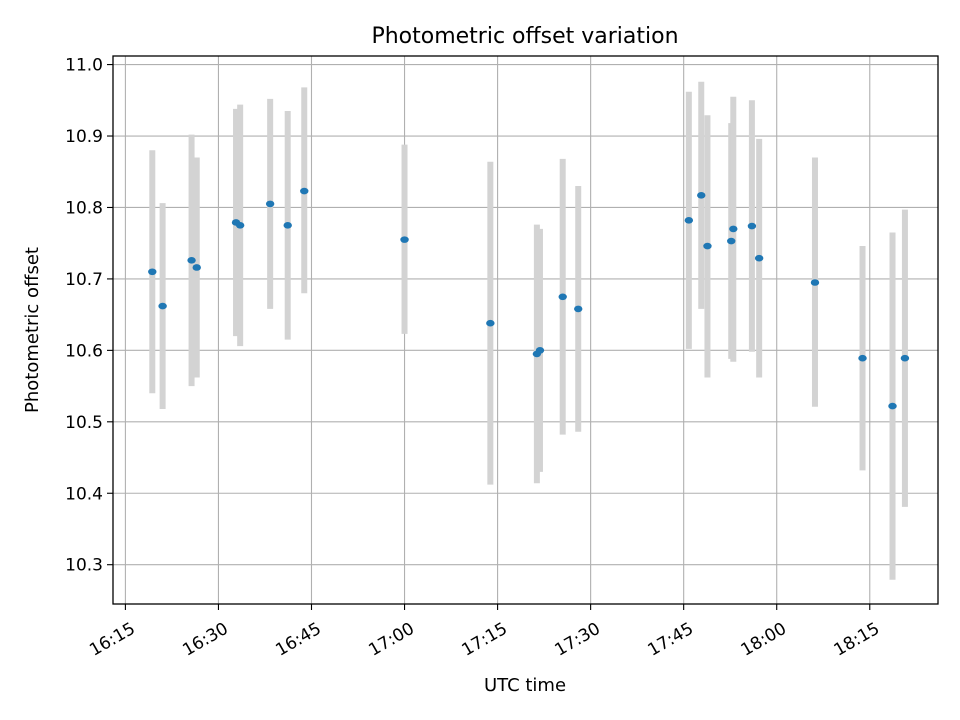  What do you see at coordinates (84, 494) in the screenshot?
I see `y-tick-label: 10.4` at bounding box center [84, 494].